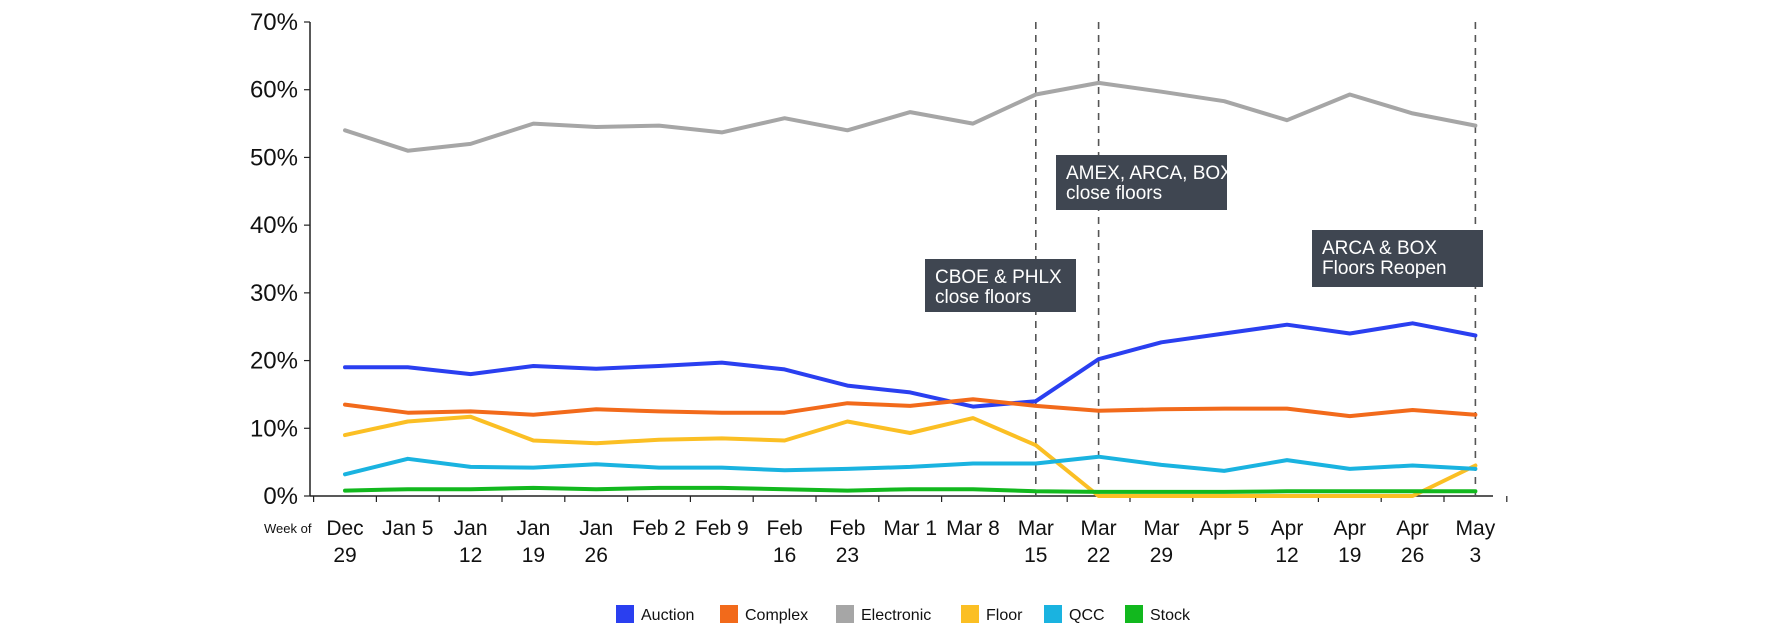 The image size is (1768, 639). Describe the element at coordinates (896, 615) in the screenshot. I see `legend-label-electronic: Electronic` at that location.